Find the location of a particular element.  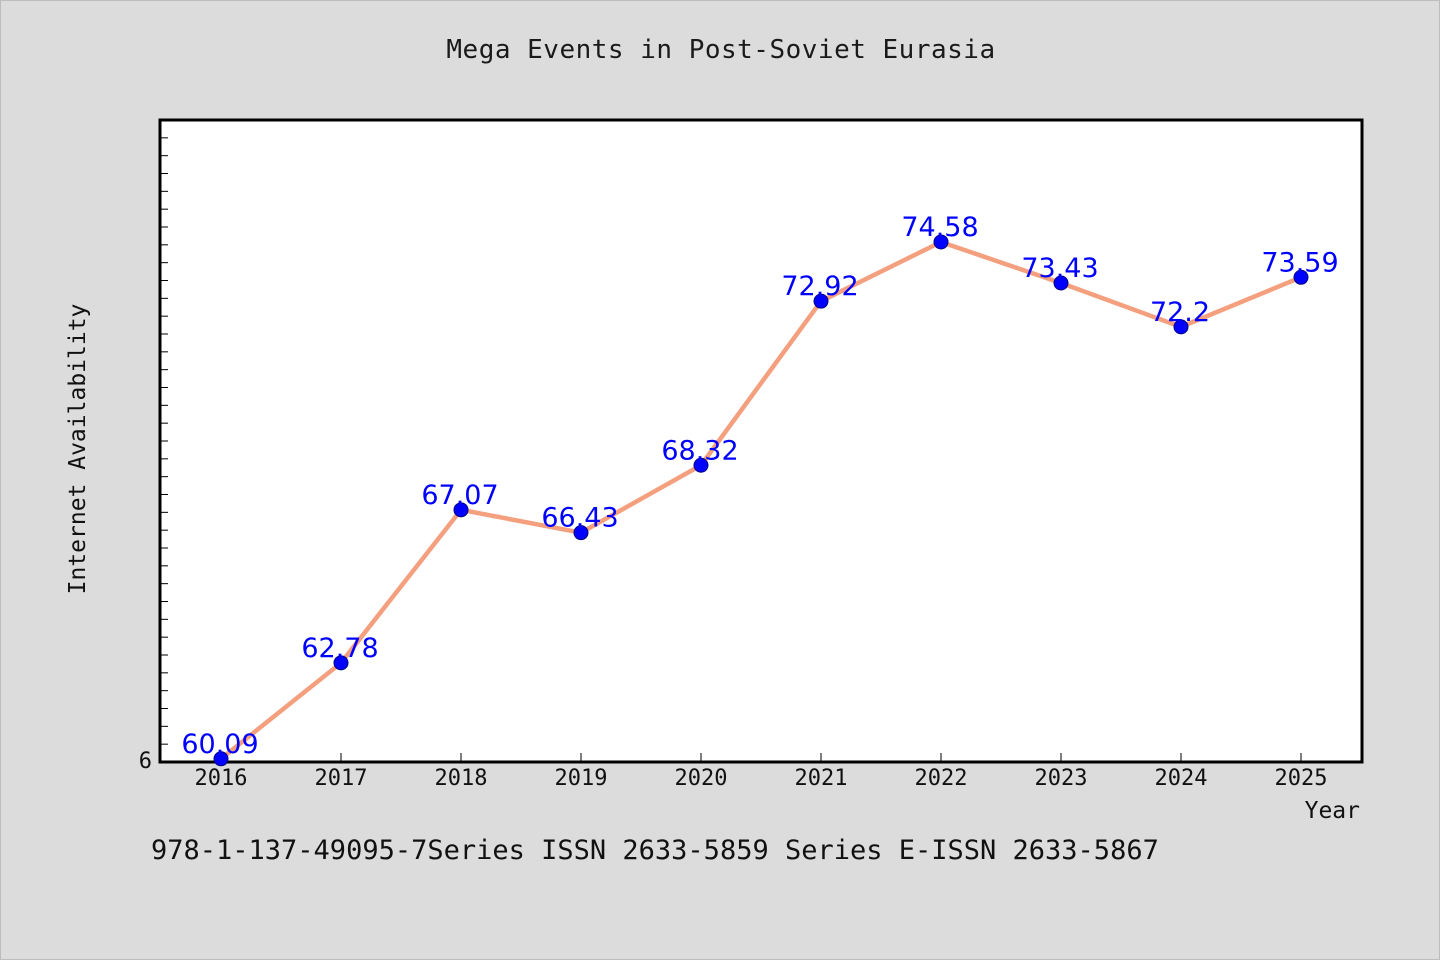

x-tick-label: 2025 is located at coordinates (1301, 778).